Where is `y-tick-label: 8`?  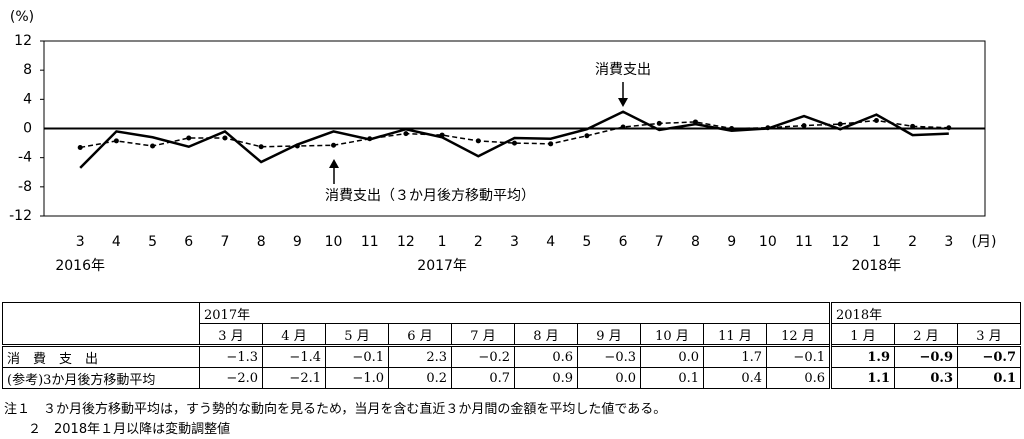 y-tick-label: 8 is located at coordinates (27, 70).